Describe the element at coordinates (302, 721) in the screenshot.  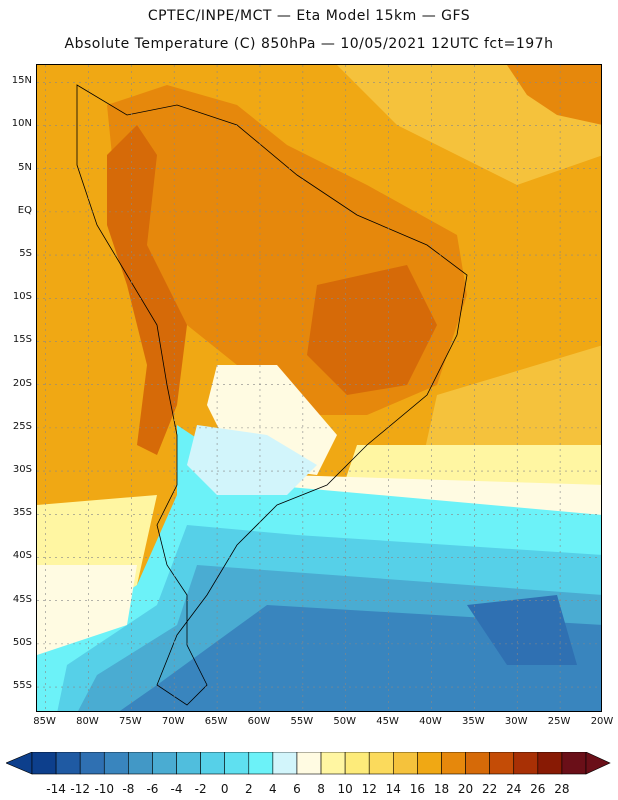
I see `lon-tick-label: 55W` at that location.